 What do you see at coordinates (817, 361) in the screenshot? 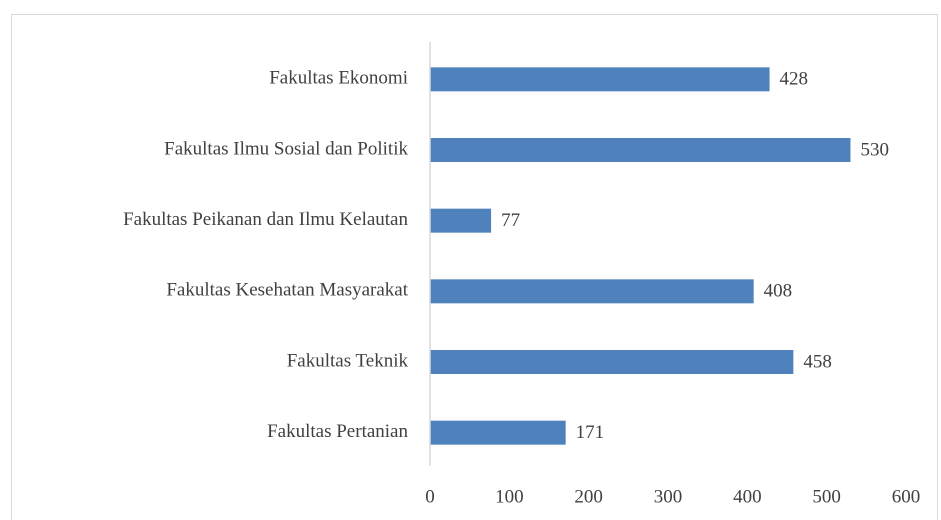
I see `value-label: 458` at bounding box center [817, 361].